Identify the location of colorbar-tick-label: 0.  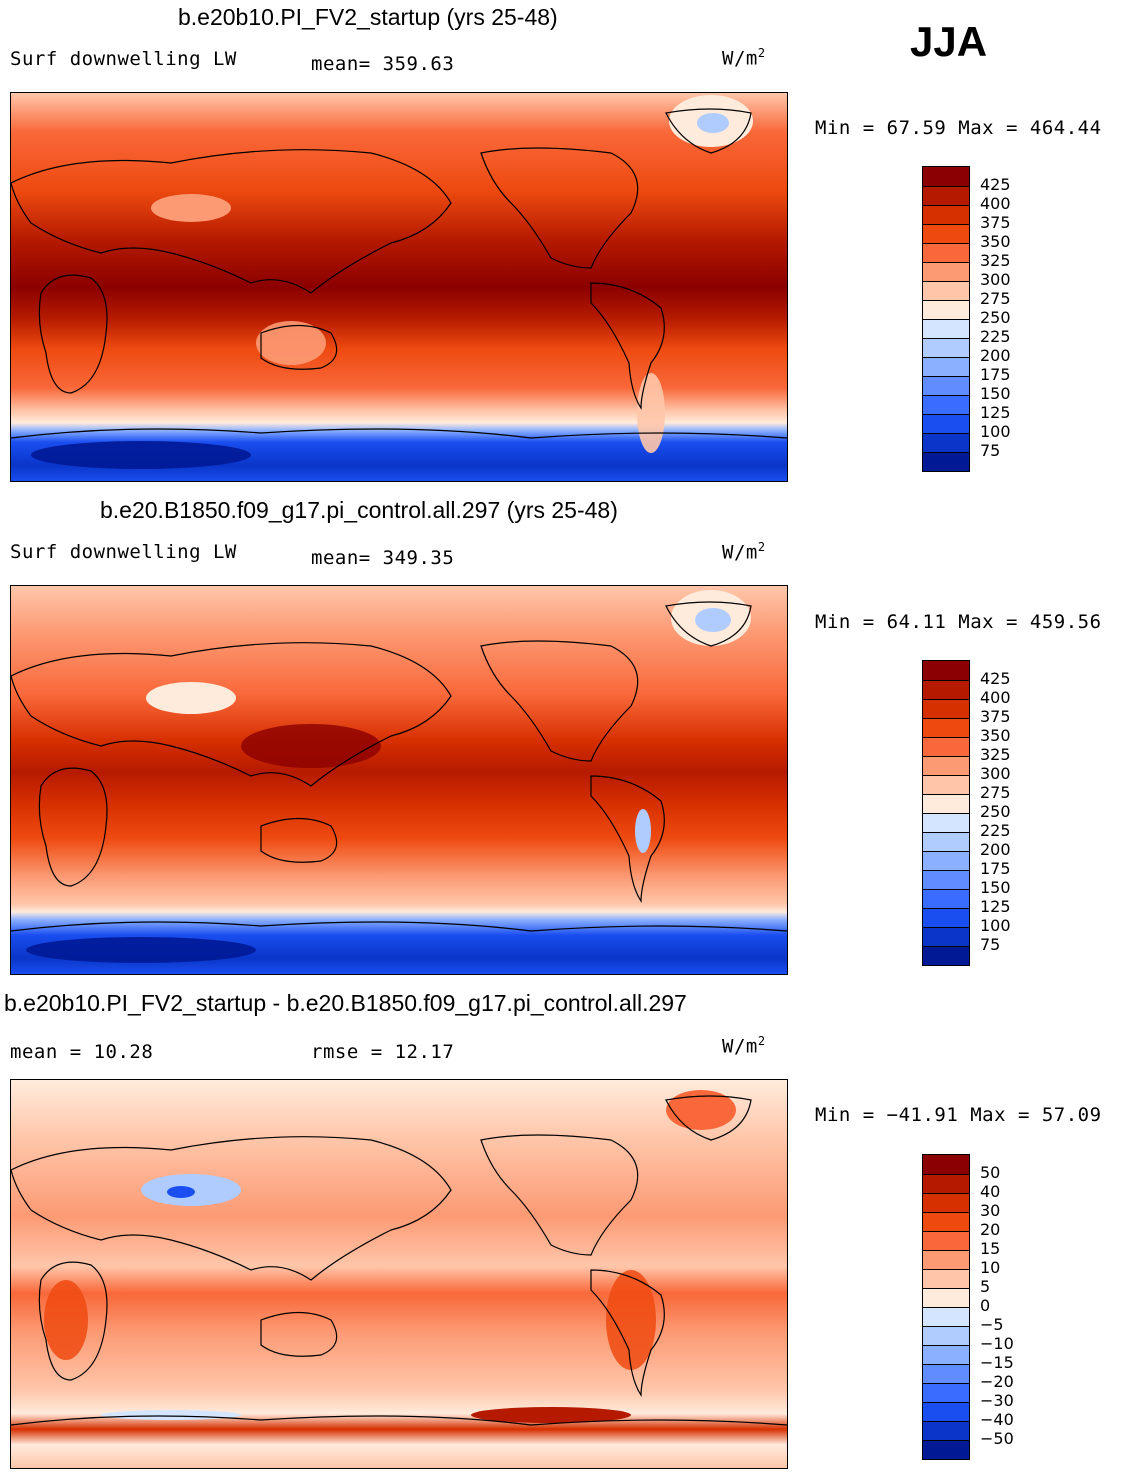
(985, 1305).